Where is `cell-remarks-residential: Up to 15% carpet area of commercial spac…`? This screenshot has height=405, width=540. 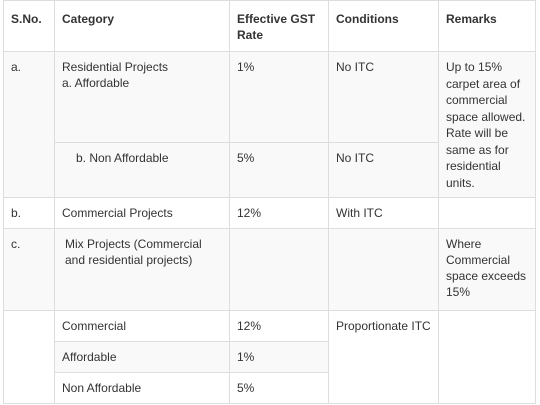 cell-remarks-residential: Up to 15% carpet area of commercial spac… is located at coordinates (487, 124).